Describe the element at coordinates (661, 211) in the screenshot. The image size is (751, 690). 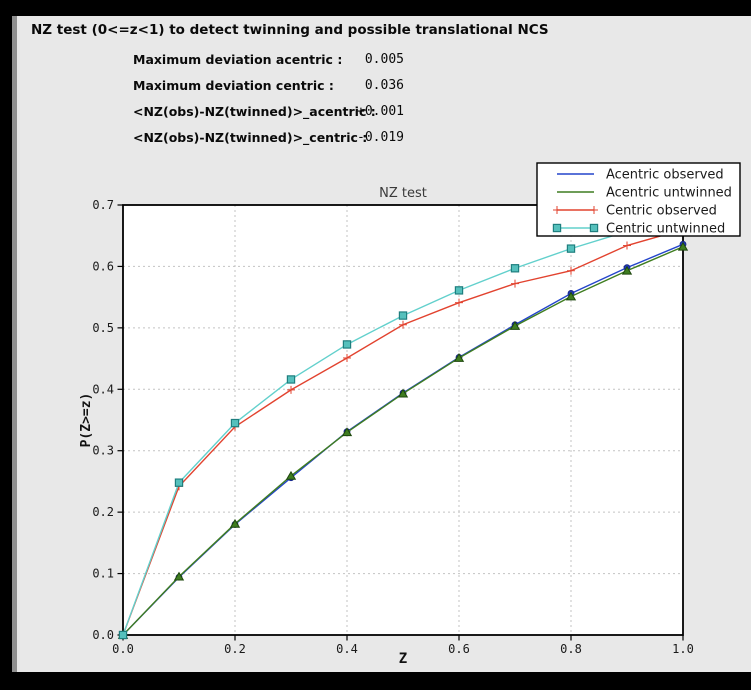
I see `legend-item-label: Centric observed` at that location.